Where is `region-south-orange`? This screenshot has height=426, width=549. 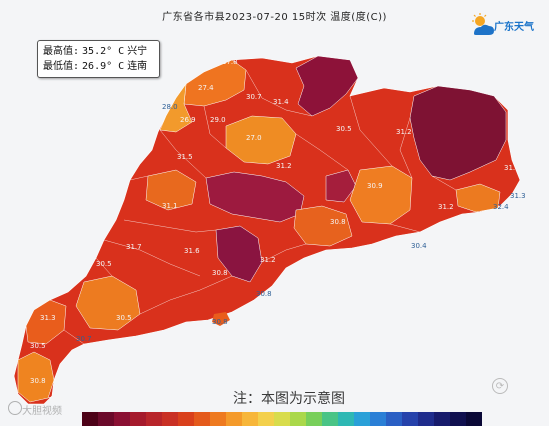 region-south-orange is located at coordinates (108, 303).